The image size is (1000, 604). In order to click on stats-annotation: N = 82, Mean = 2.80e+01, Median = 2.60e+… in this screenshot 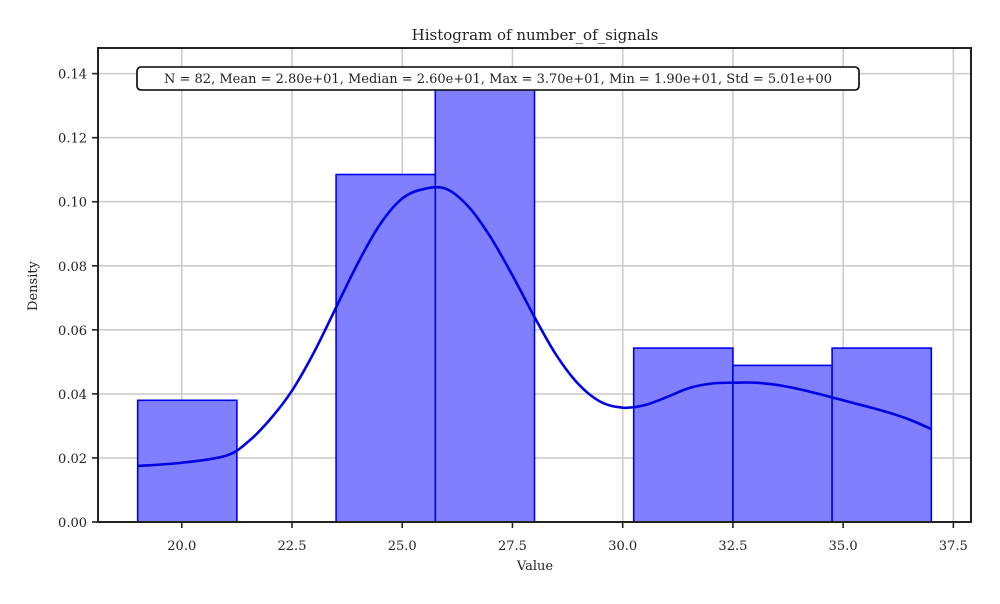, I will do `click(498, 78)`.